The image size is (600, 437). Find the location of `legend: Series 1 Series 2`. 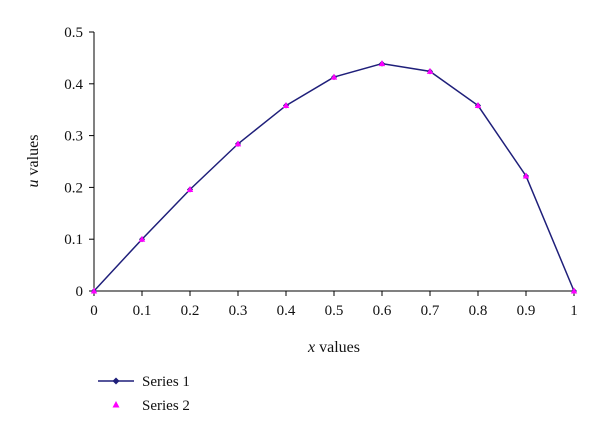

legend: Series 1 Series 2 is located at coordinates (144, 394).